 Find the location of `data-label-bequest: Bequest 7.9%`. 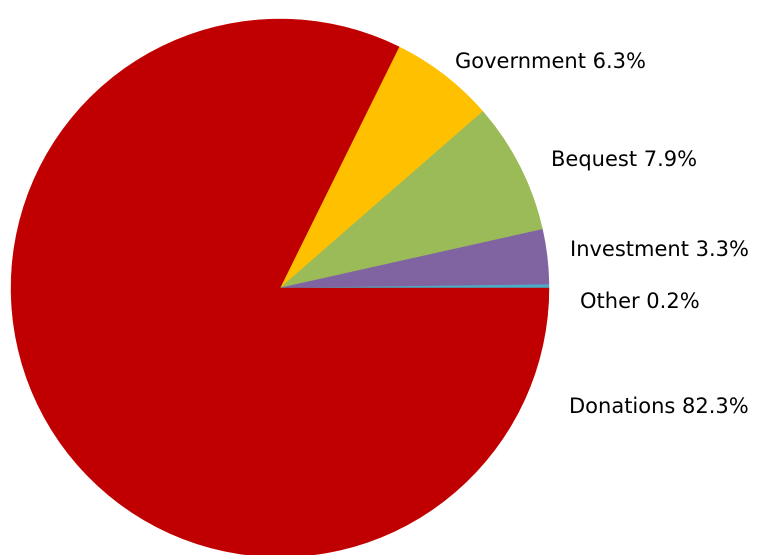

data-label-bequest: Bequest 7.9% is located at coordinates (624, 159).